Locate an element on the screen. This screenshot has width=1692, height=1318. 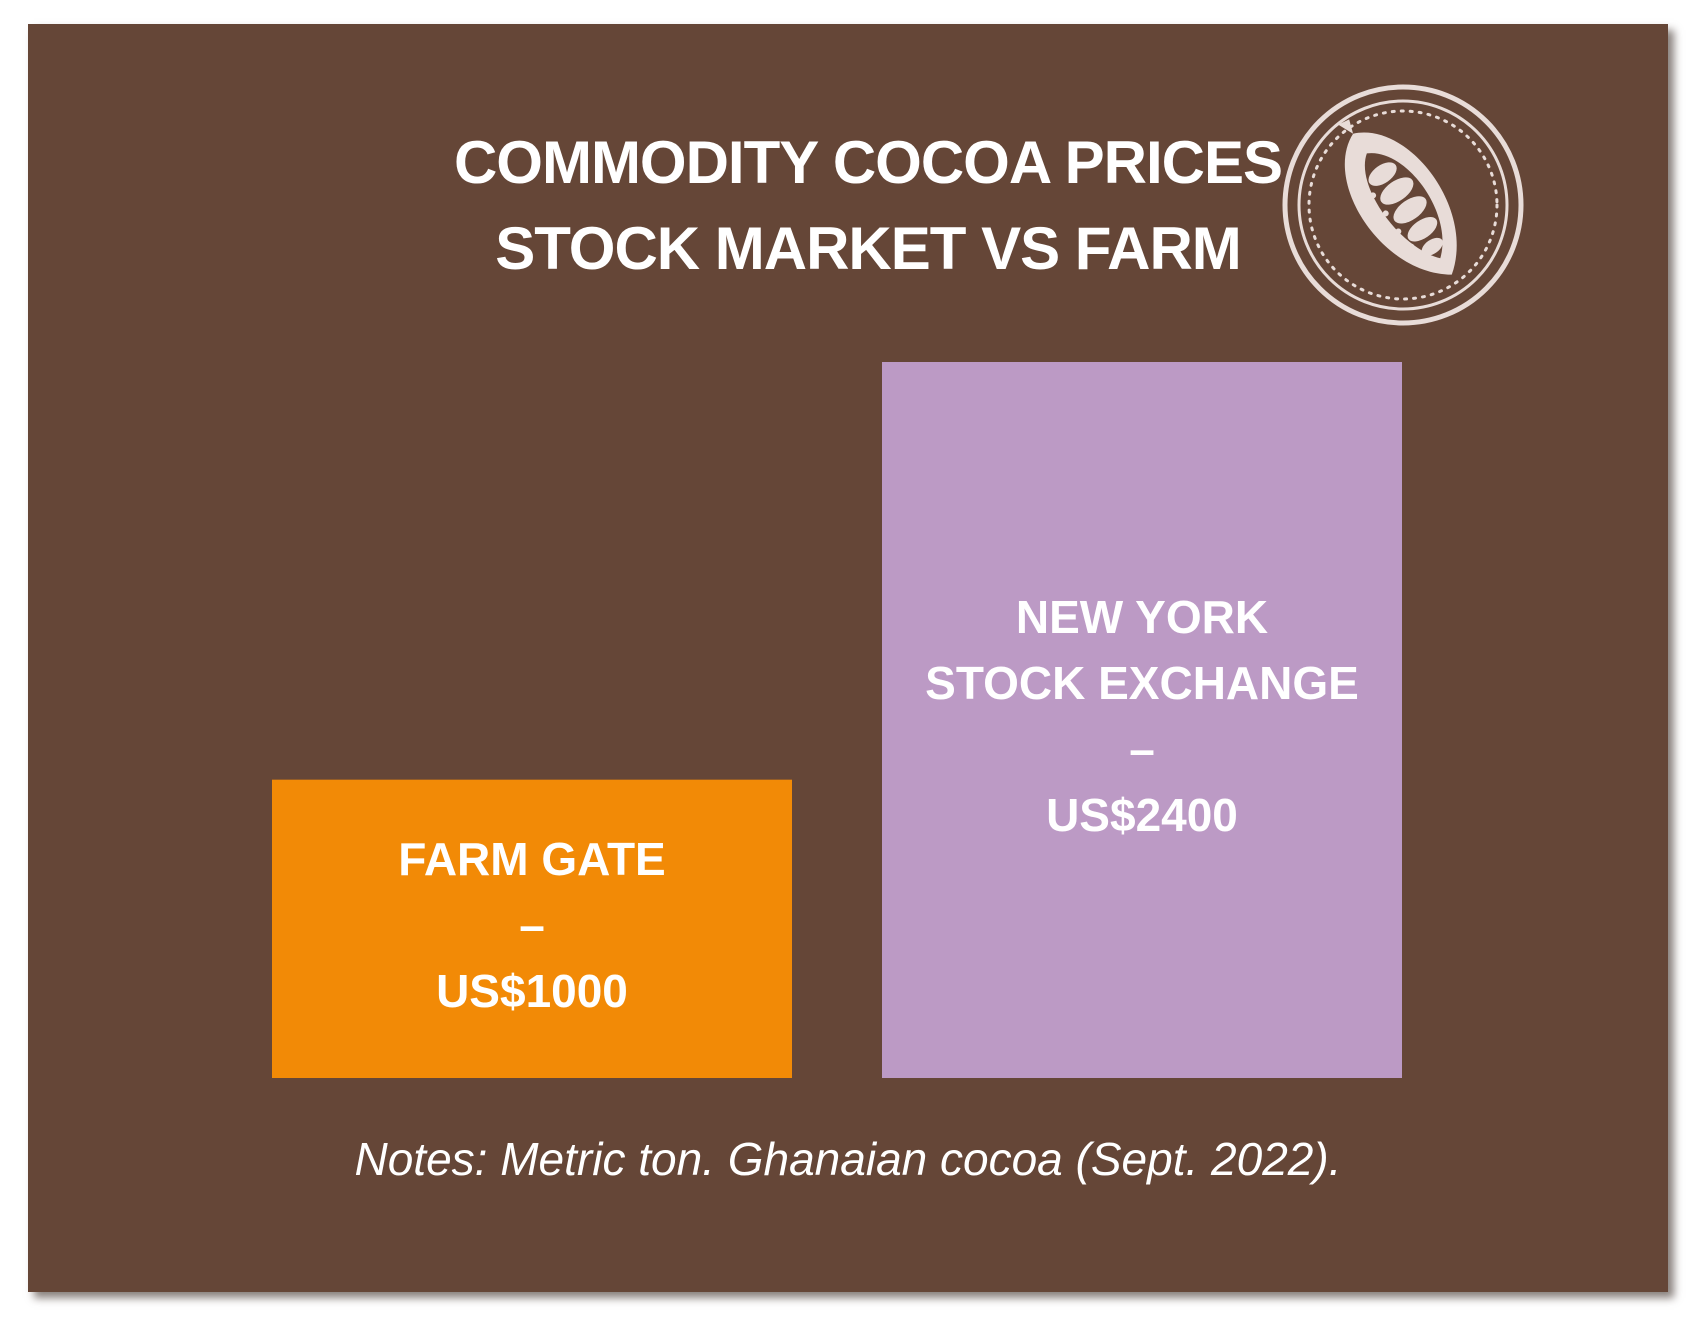
bar-1-label-line-2: – is located at coordinates (1142, 749).